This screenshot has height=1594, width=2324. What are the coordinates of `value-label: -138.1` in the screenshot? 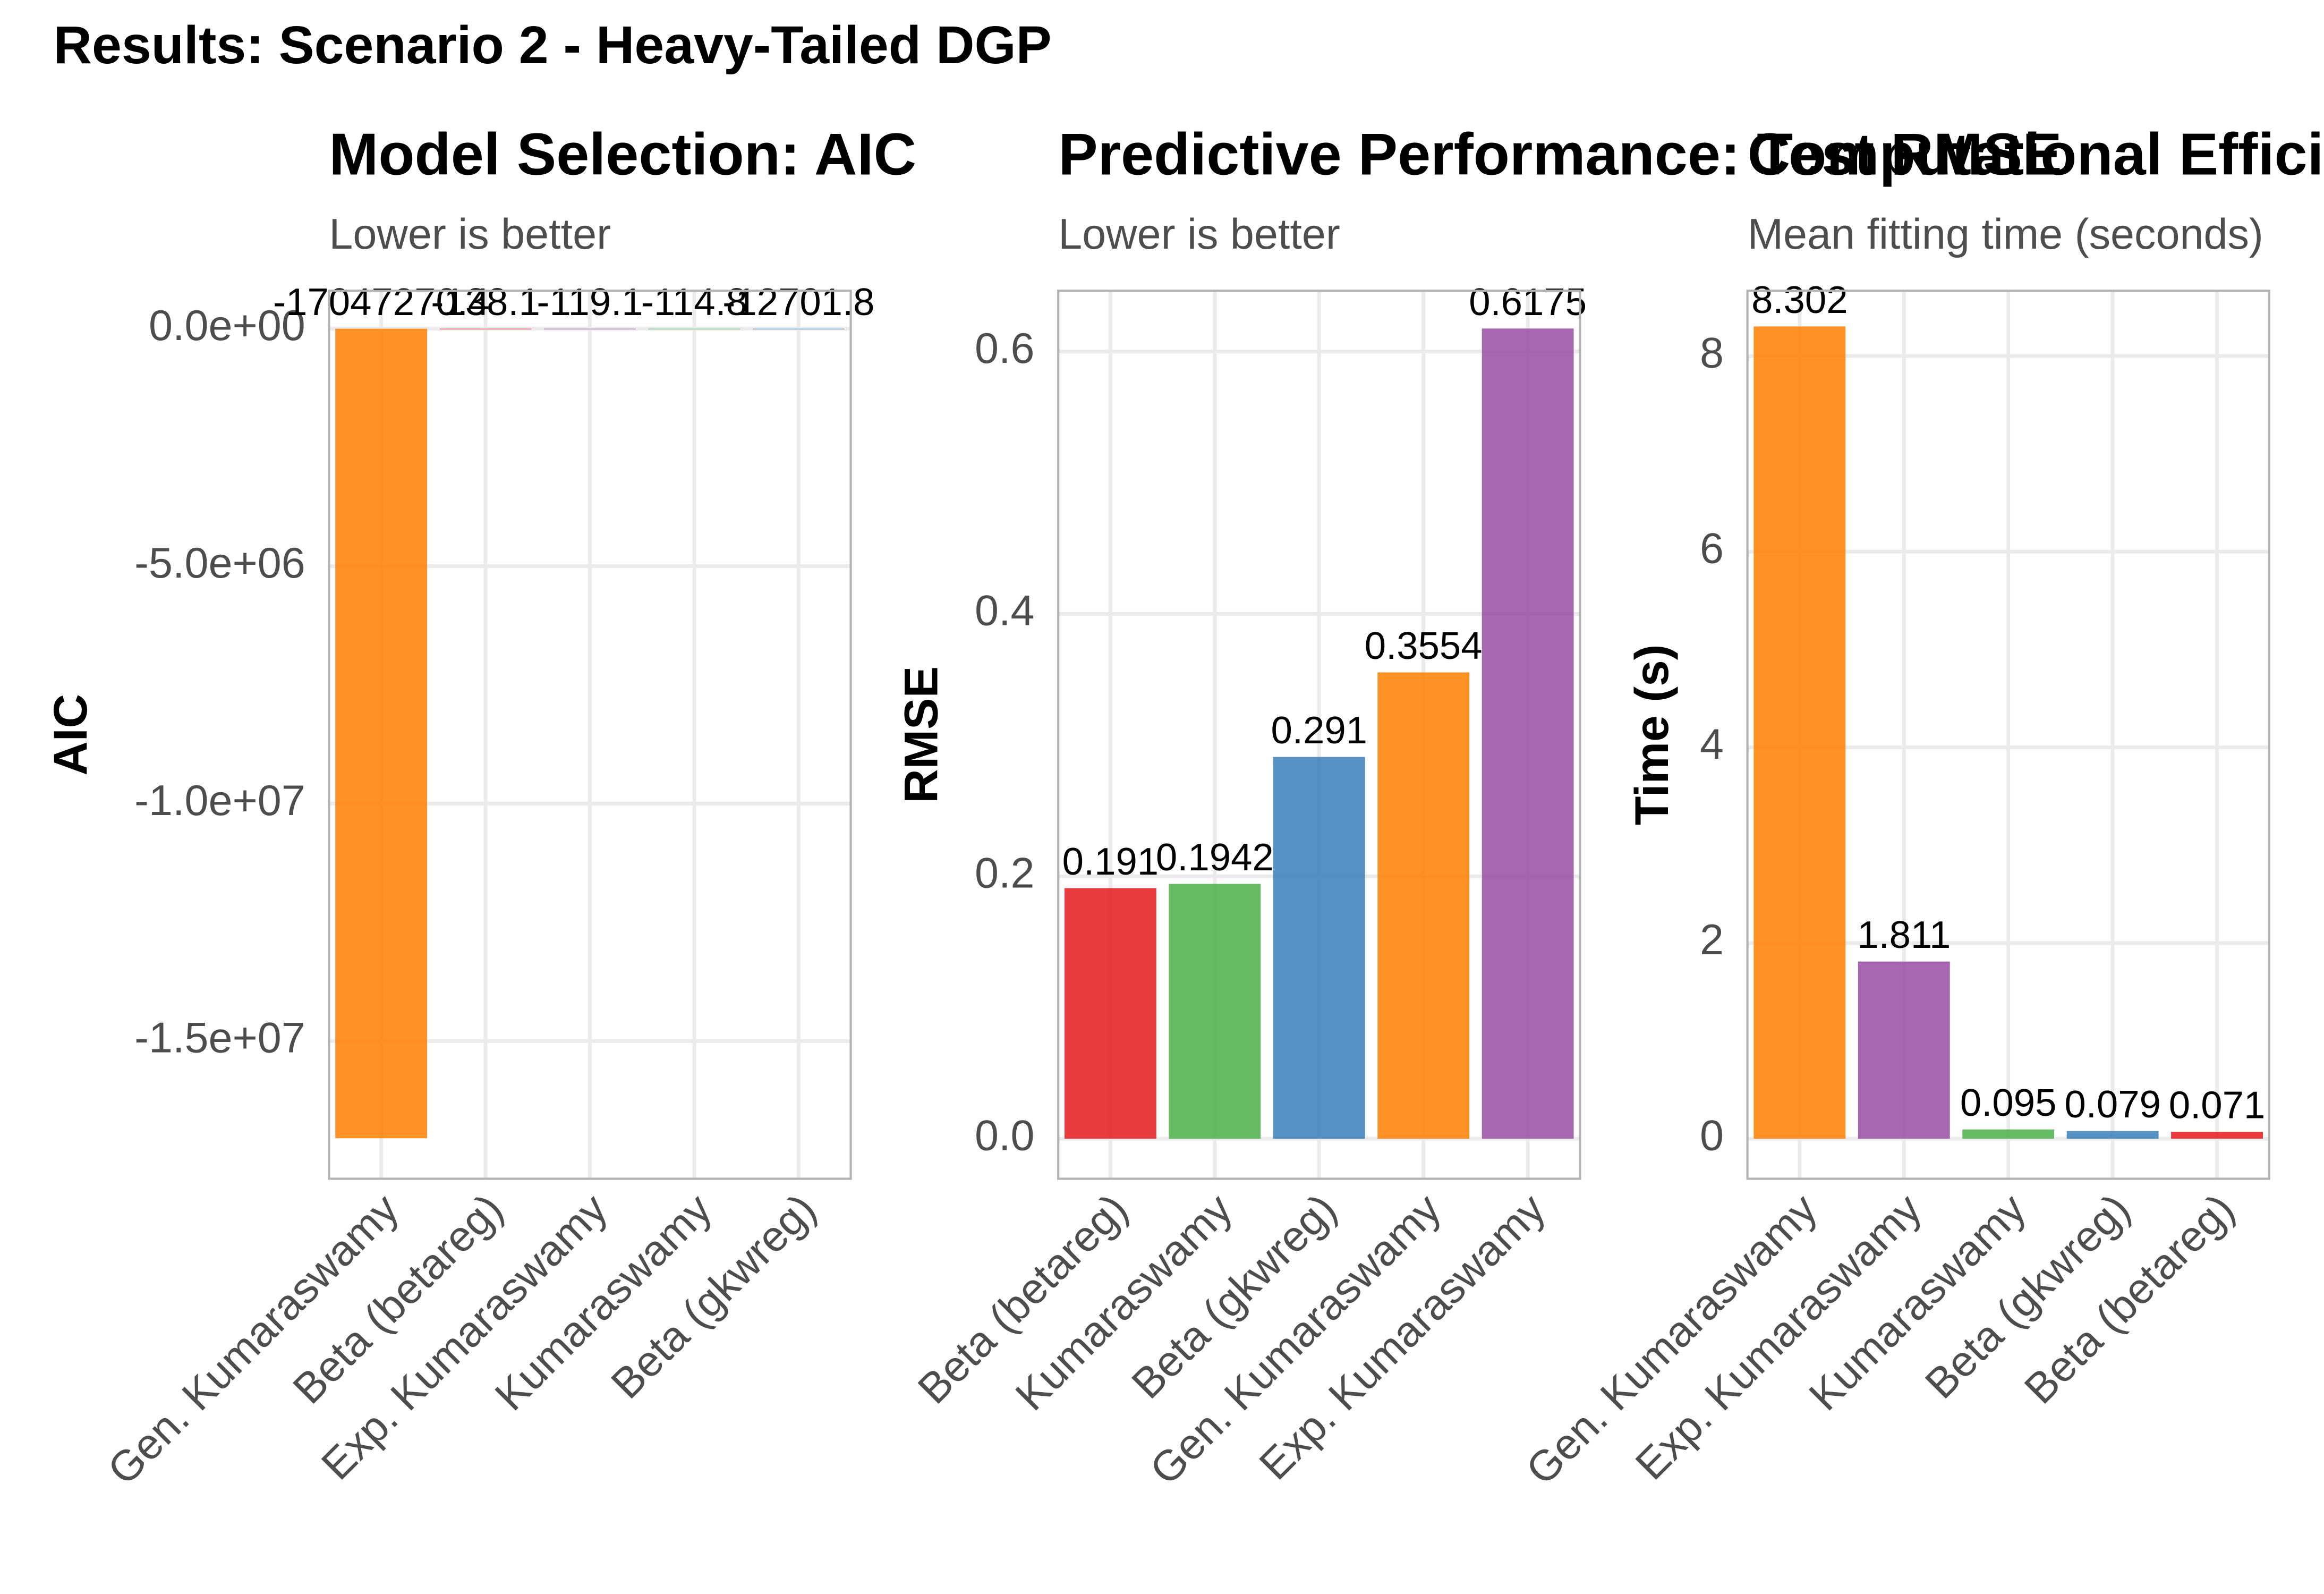 It's located at (485, 302).